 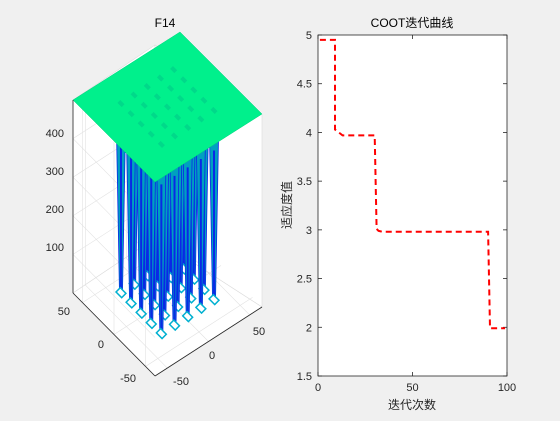 I want to click on y-tick-label: 3, so click(x=309, y=231).